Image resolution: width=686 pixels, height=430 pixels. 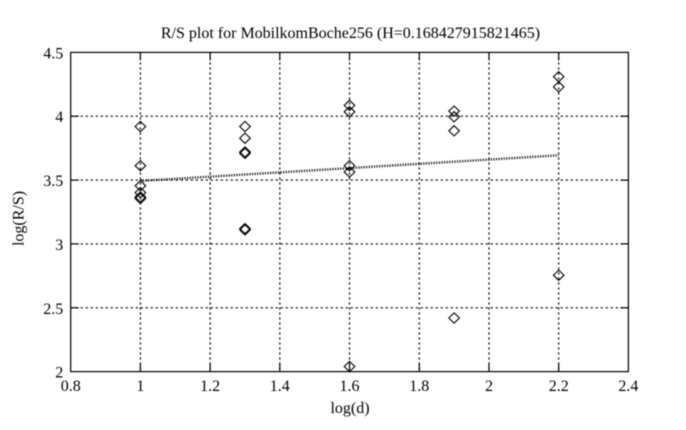 I want to click on svg-text: 2.4, so click(x=628, y=386).